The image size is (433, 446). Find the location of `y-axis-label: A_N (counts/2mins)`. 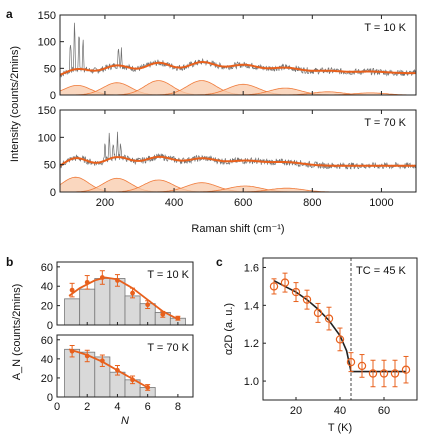

y-axis-label: A_N (counts/2mins) is located at coordinates (17, 332).